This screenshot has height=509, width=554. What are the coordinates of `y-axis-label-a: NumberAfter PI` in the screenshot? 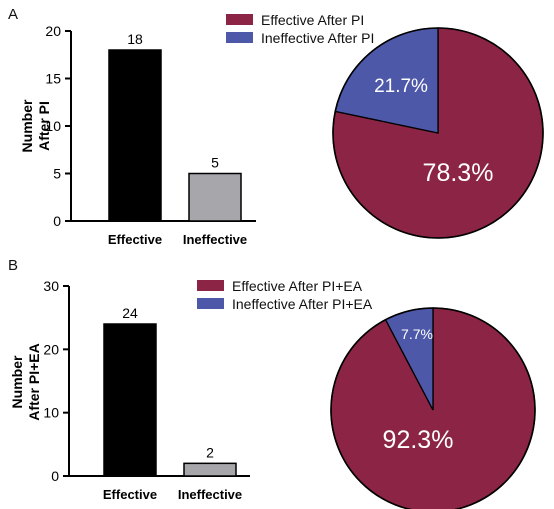 It's located at (35, 125).